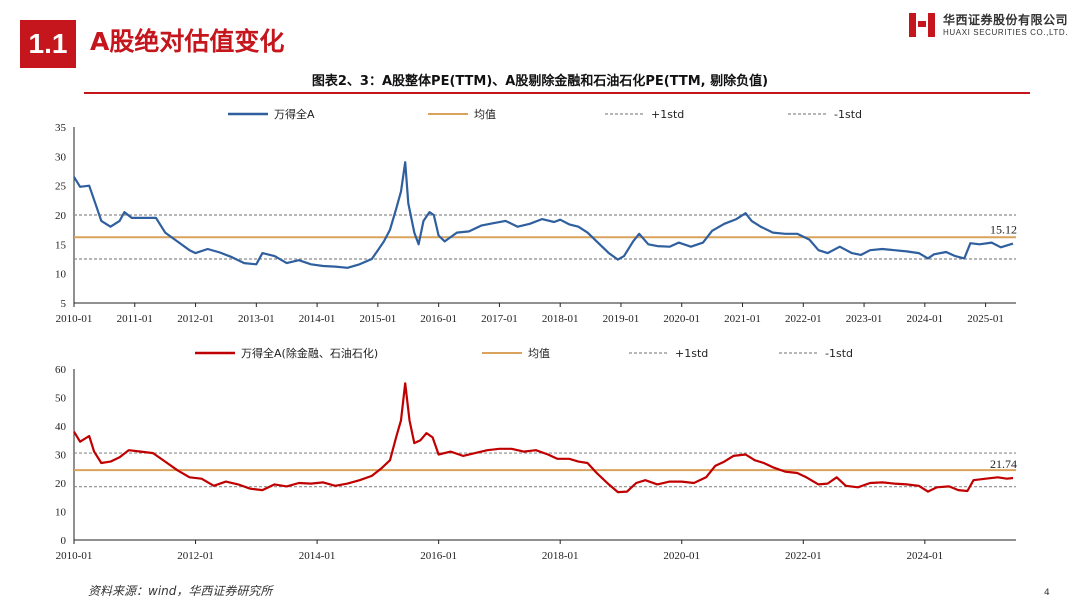 The image size is (1080, 610). Describe the element at coordinates (187, 41) in the screenshot. I see `section-title: A股绝对估值变化` at that location.